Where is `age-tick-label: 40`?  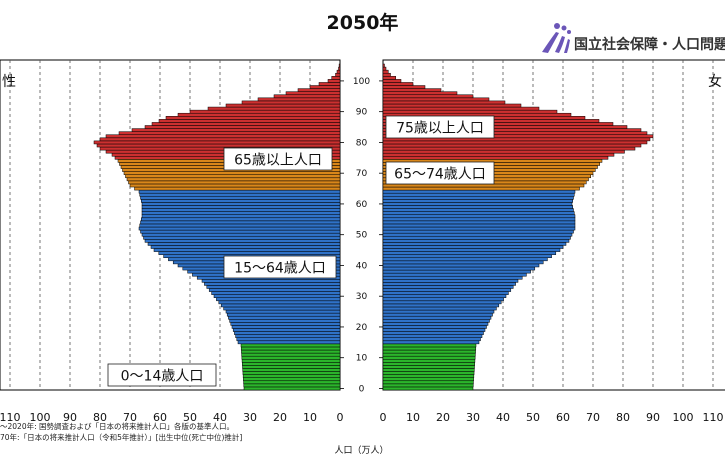
age-tick-label: 40 is located at coordinates (362, 266).